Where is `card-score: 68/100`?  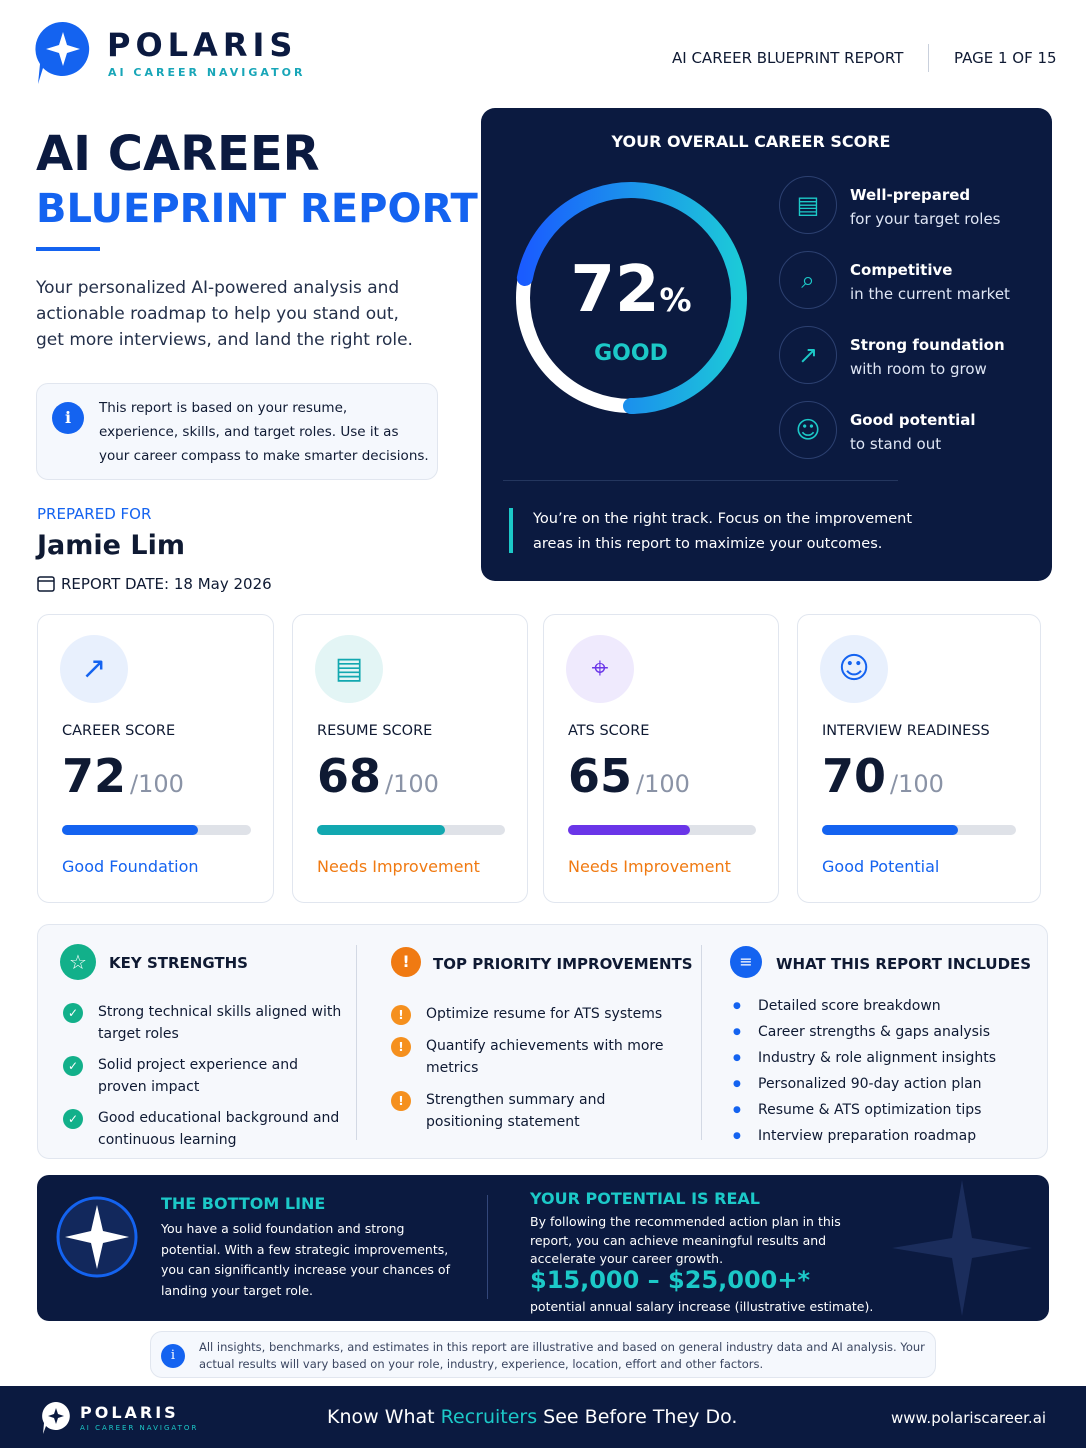
card-score: 68/100 is located at coordinates (378, 776).